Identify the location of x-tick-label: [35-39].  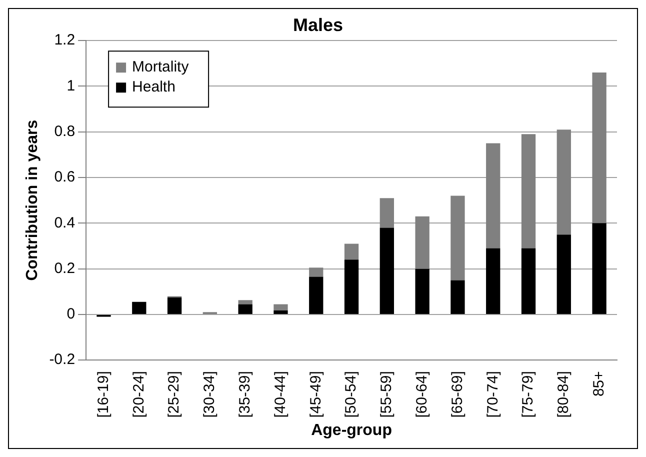
(245, 394).